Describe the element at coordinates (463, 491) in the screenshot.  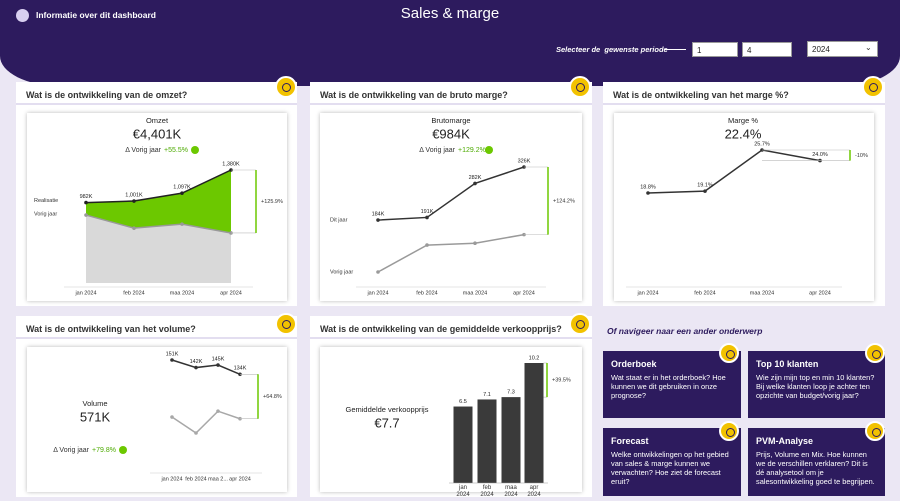
I see `x-tick-label: jan 2024` at that location.